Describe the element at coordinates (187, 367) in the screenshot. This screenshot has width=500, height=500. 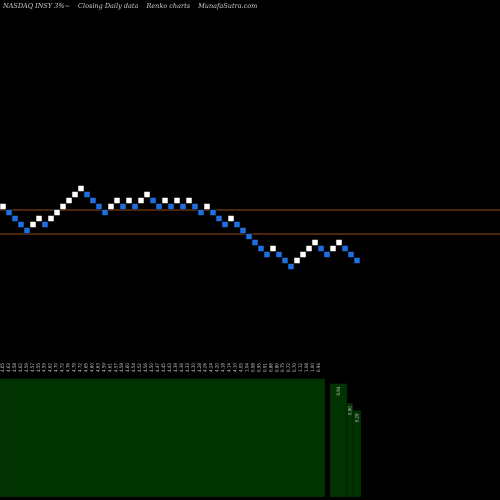
I see `x-tick-label: 4.33` at that location.